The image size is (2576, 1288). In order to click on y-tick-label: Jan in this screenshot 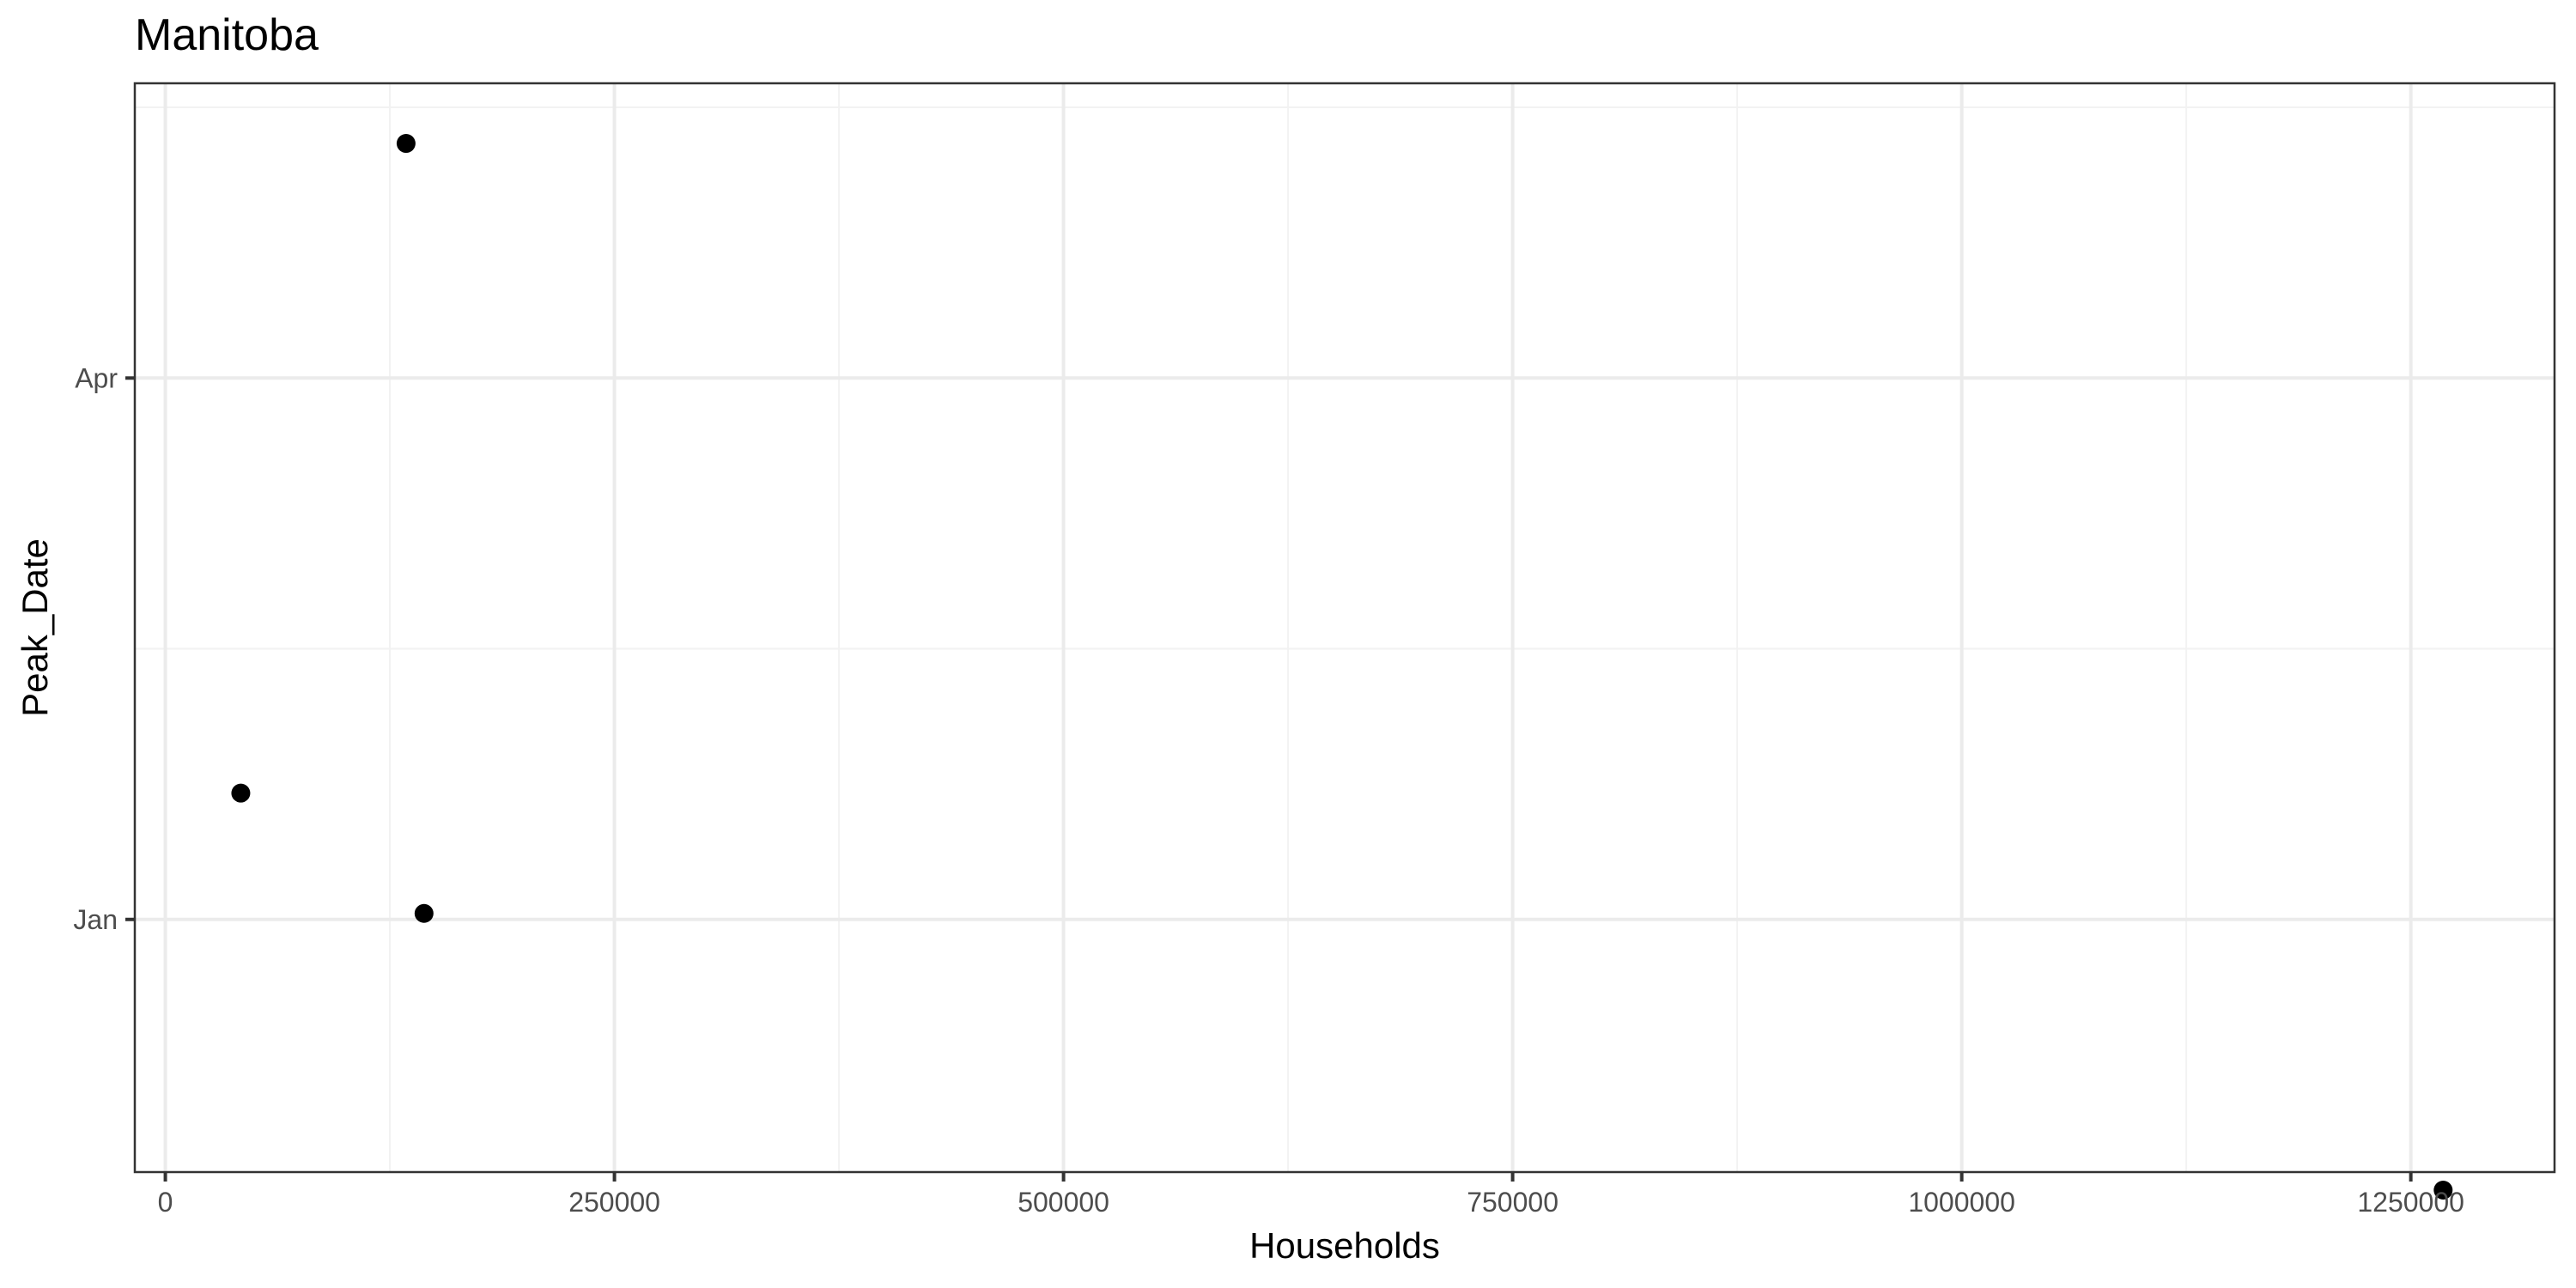, I will do `click(96, 919)`.